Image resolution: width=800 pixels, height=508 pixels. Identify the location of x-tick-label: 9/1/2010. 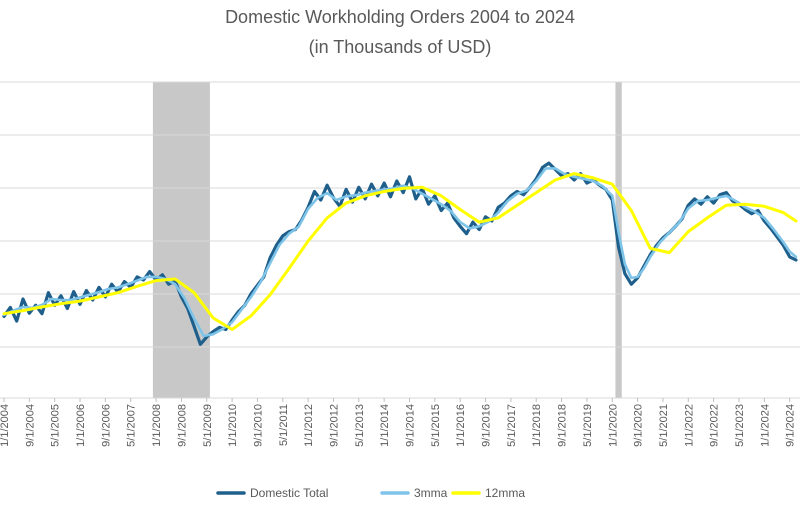
(258, 425).